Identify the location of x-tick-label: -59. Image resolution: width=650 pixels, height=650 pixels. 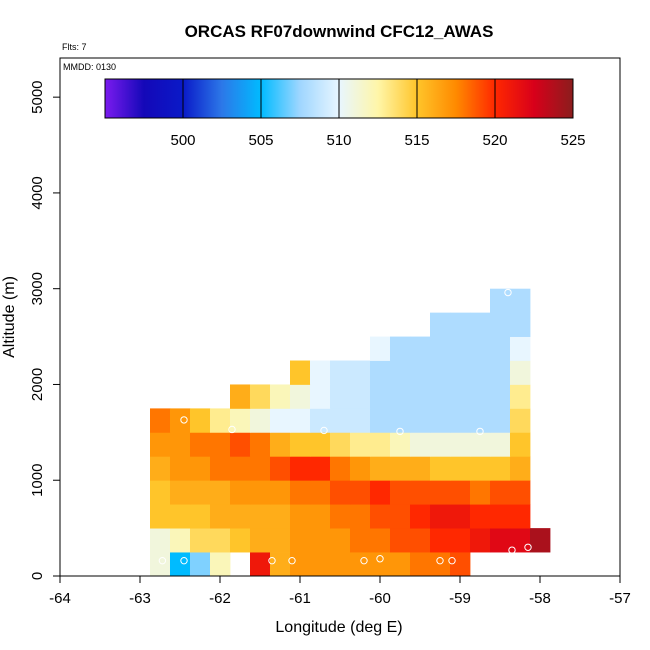
(460, 598).